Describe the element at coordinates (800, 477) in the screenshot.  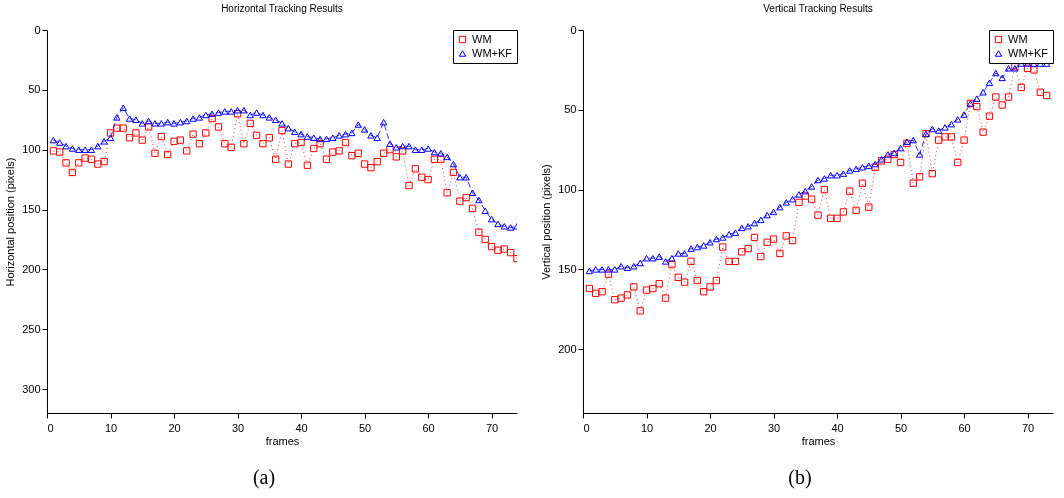
I see `text: (b)` at that location.